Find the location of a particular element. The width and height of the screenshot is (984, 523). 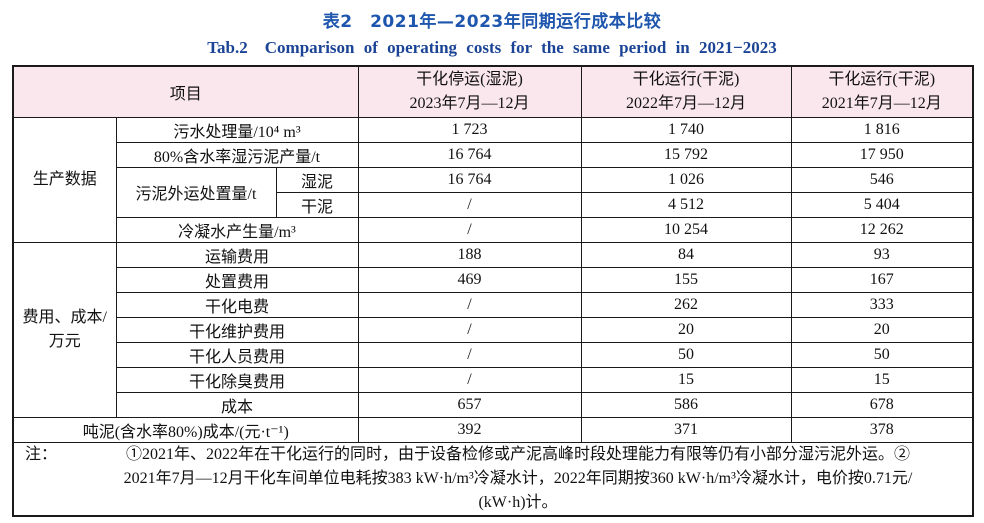

header-cell-period-2023: 干化停运(湿泥) 2023年7月—12月 is located at coordinates (469, 91).